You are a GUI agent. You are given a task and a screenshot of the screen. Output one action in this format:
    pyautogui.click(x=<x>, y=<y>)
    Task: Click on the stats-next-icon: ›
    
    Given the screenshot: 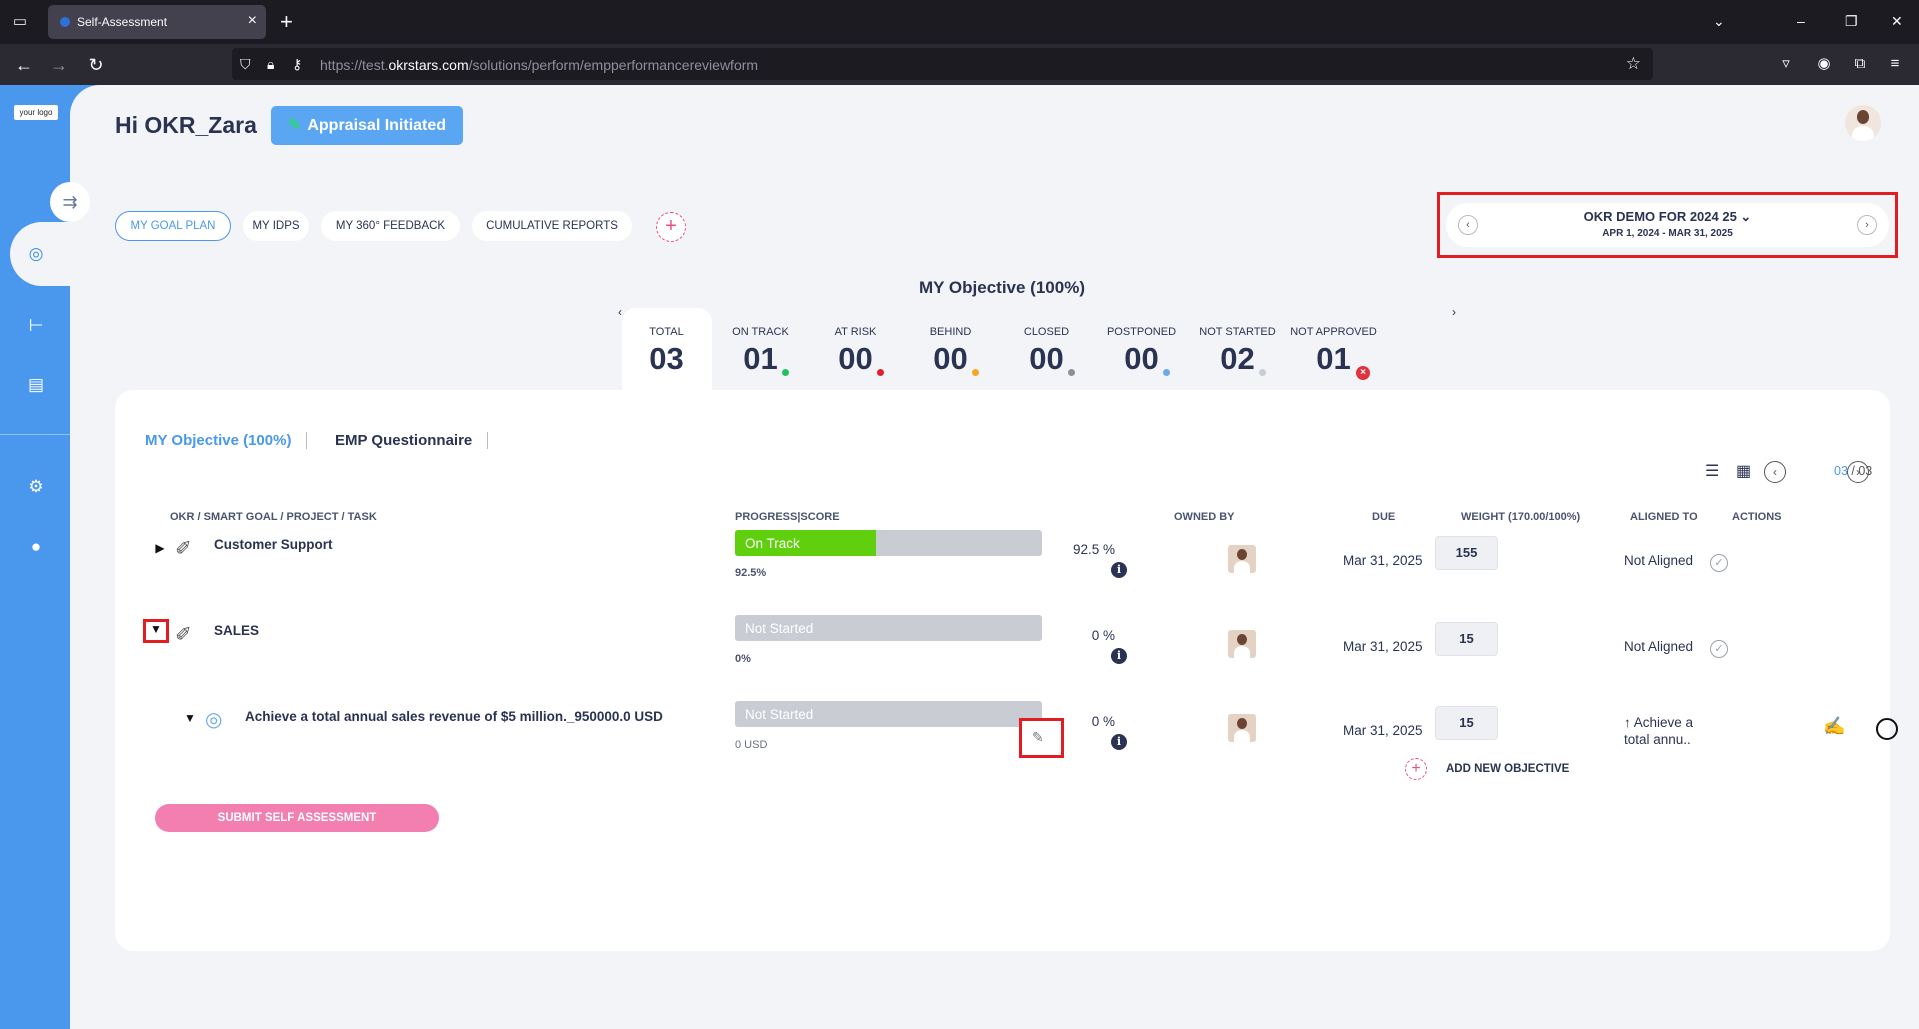 What is the action you would take?
    pyautogui.click(x=1454, y=312)
    